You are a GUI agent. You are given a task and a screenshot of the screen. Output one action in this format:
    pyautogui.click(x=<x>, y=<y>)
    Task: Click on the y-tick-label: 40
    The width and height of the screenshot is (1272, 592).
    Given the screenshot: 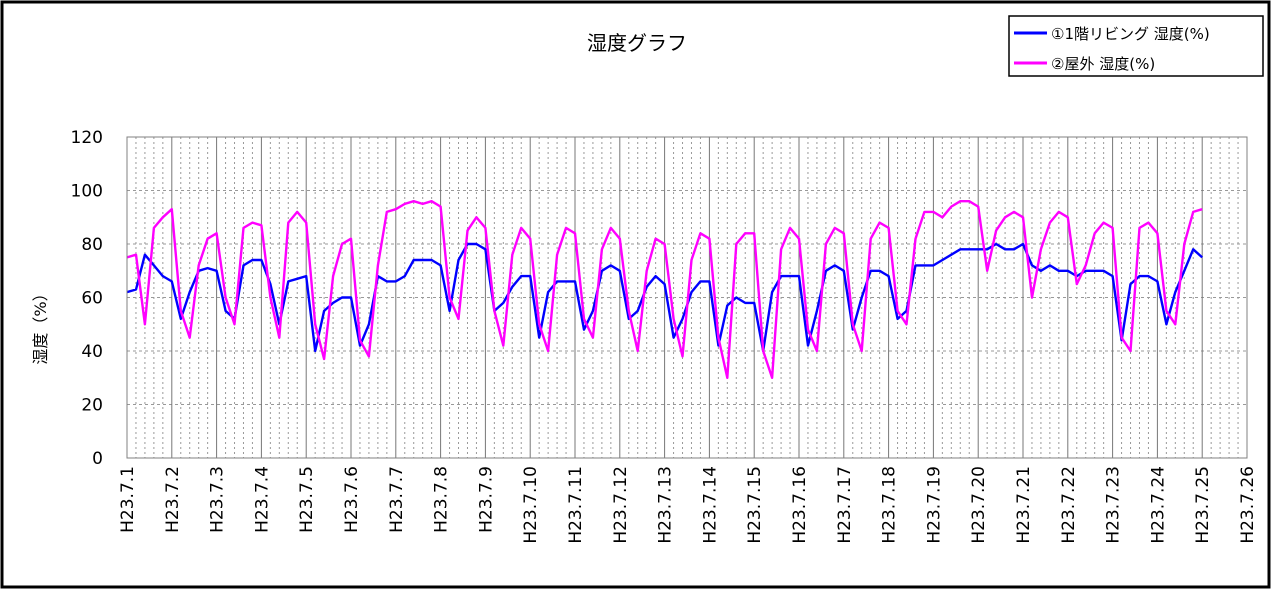 What is the action you would take?
    pyautogui.click(x=92, y=352)
    